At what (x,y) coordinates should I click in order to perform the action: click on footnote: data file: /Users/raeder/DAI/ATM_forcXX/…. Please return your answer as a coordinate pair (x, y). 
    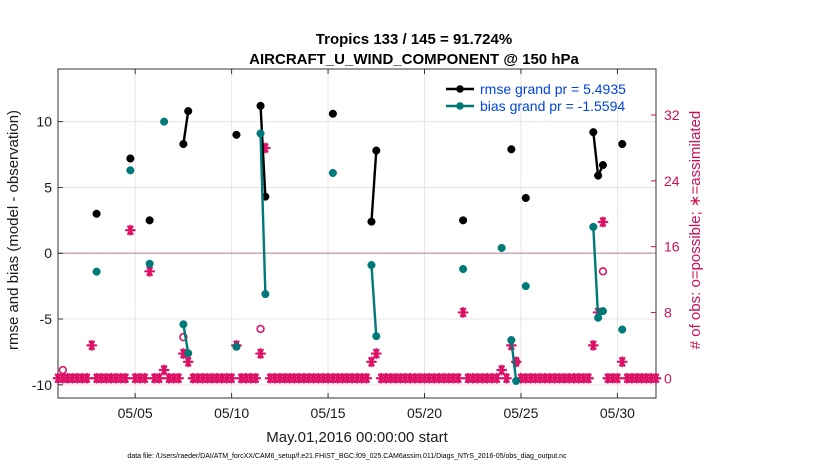
    Looking at the image, I should click on (347, 456).